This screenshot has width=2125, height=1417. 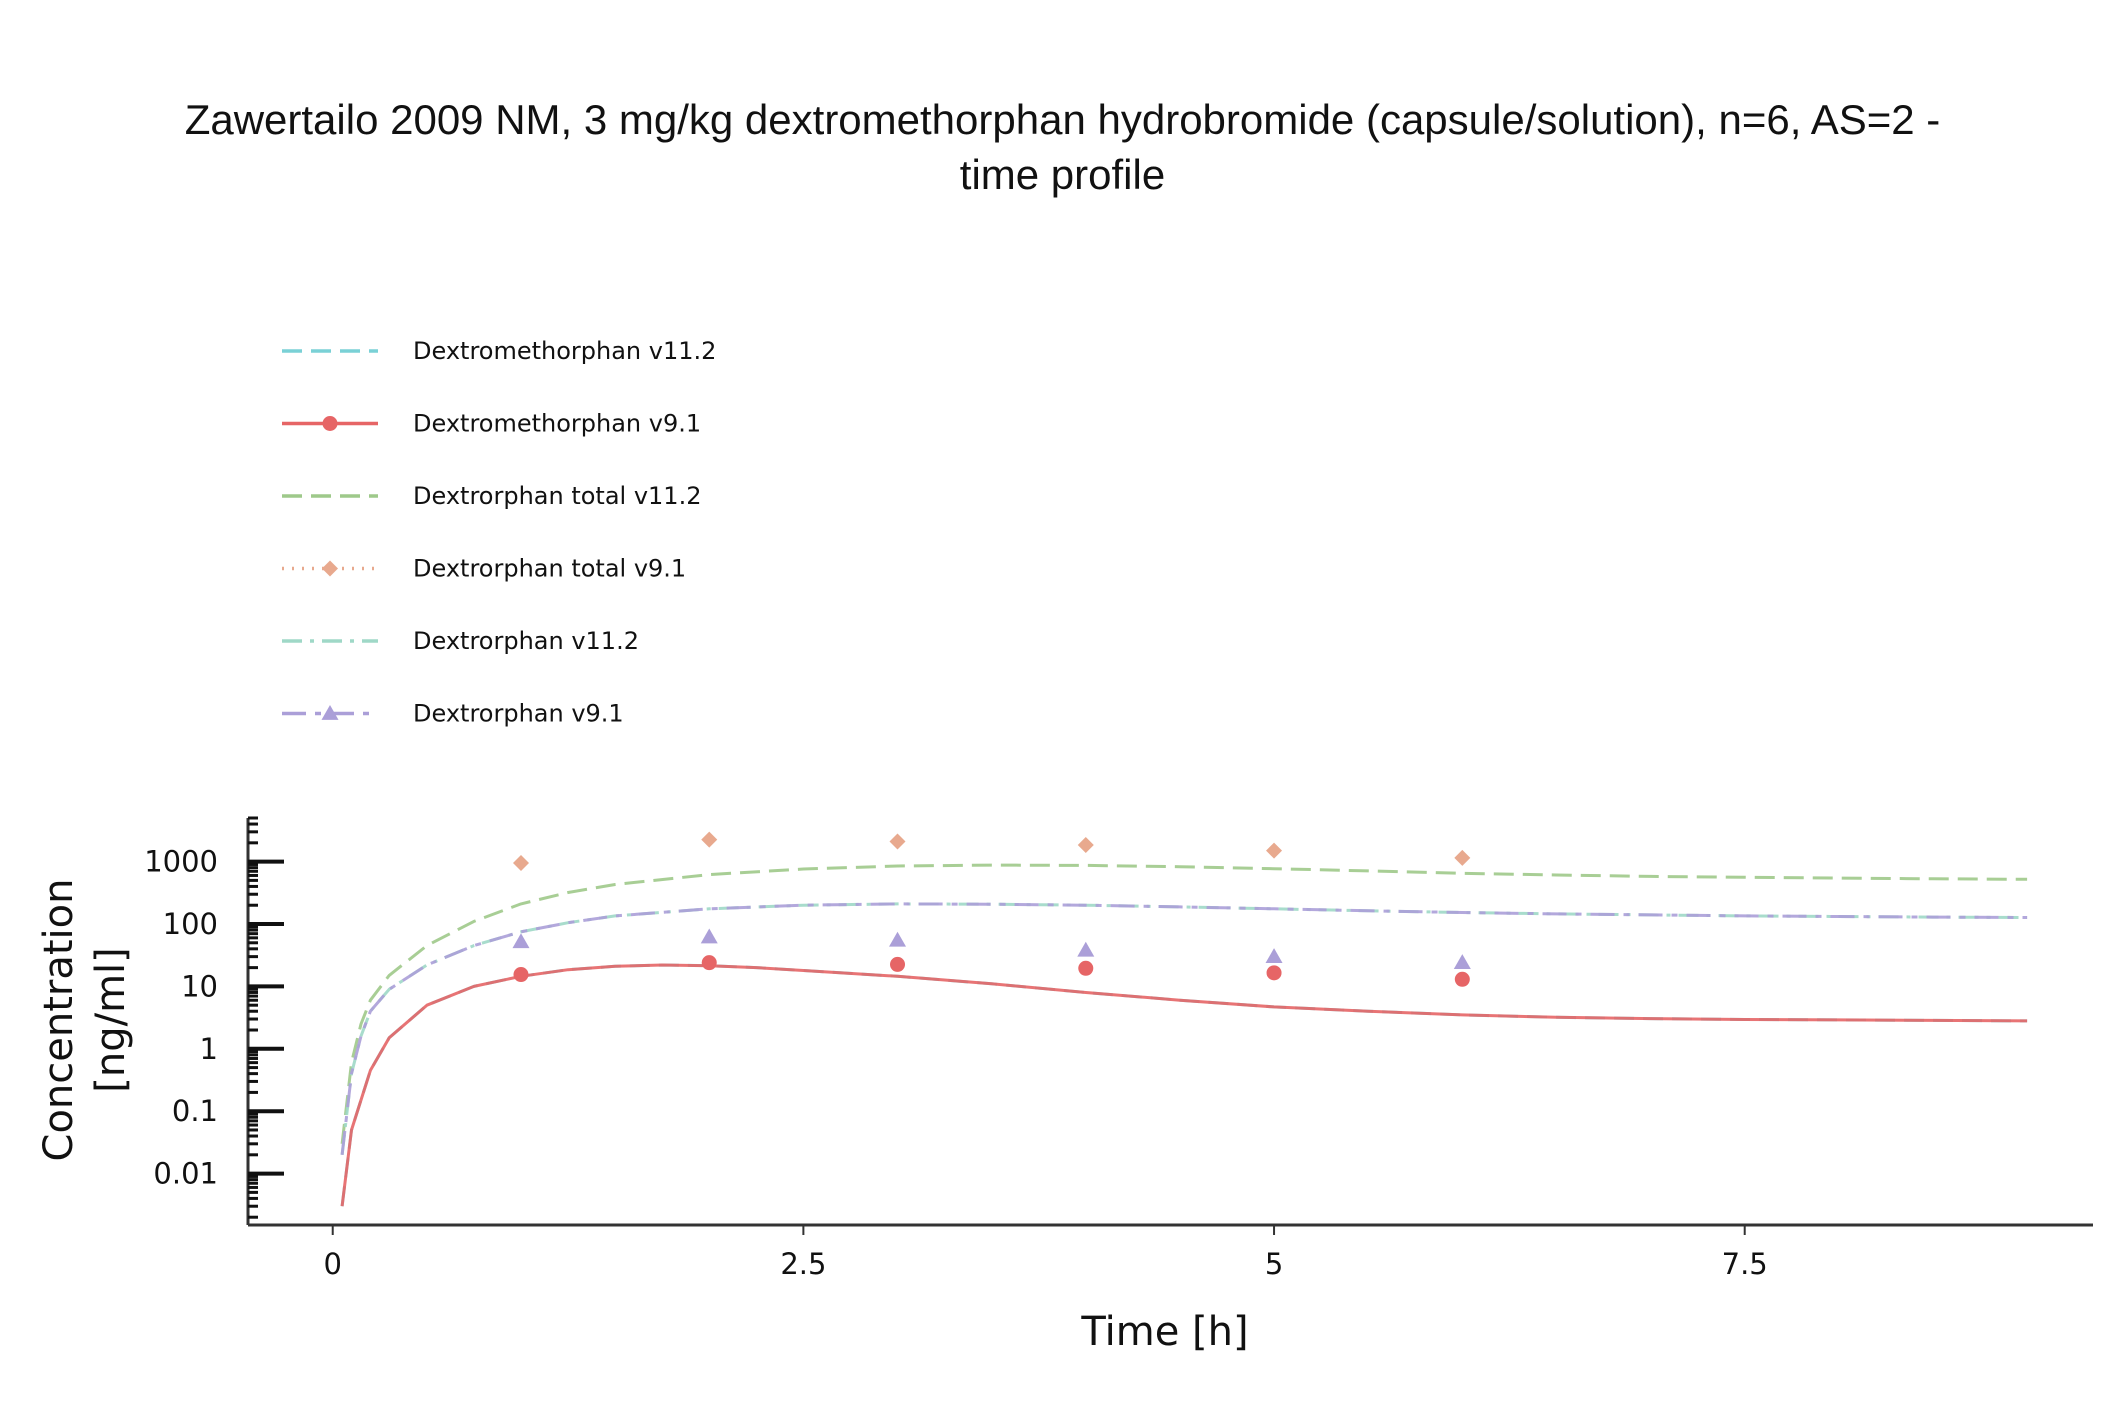 I want to click on legend-item-3: Dextrorphan total v9.1, so click(x=484, y=569).